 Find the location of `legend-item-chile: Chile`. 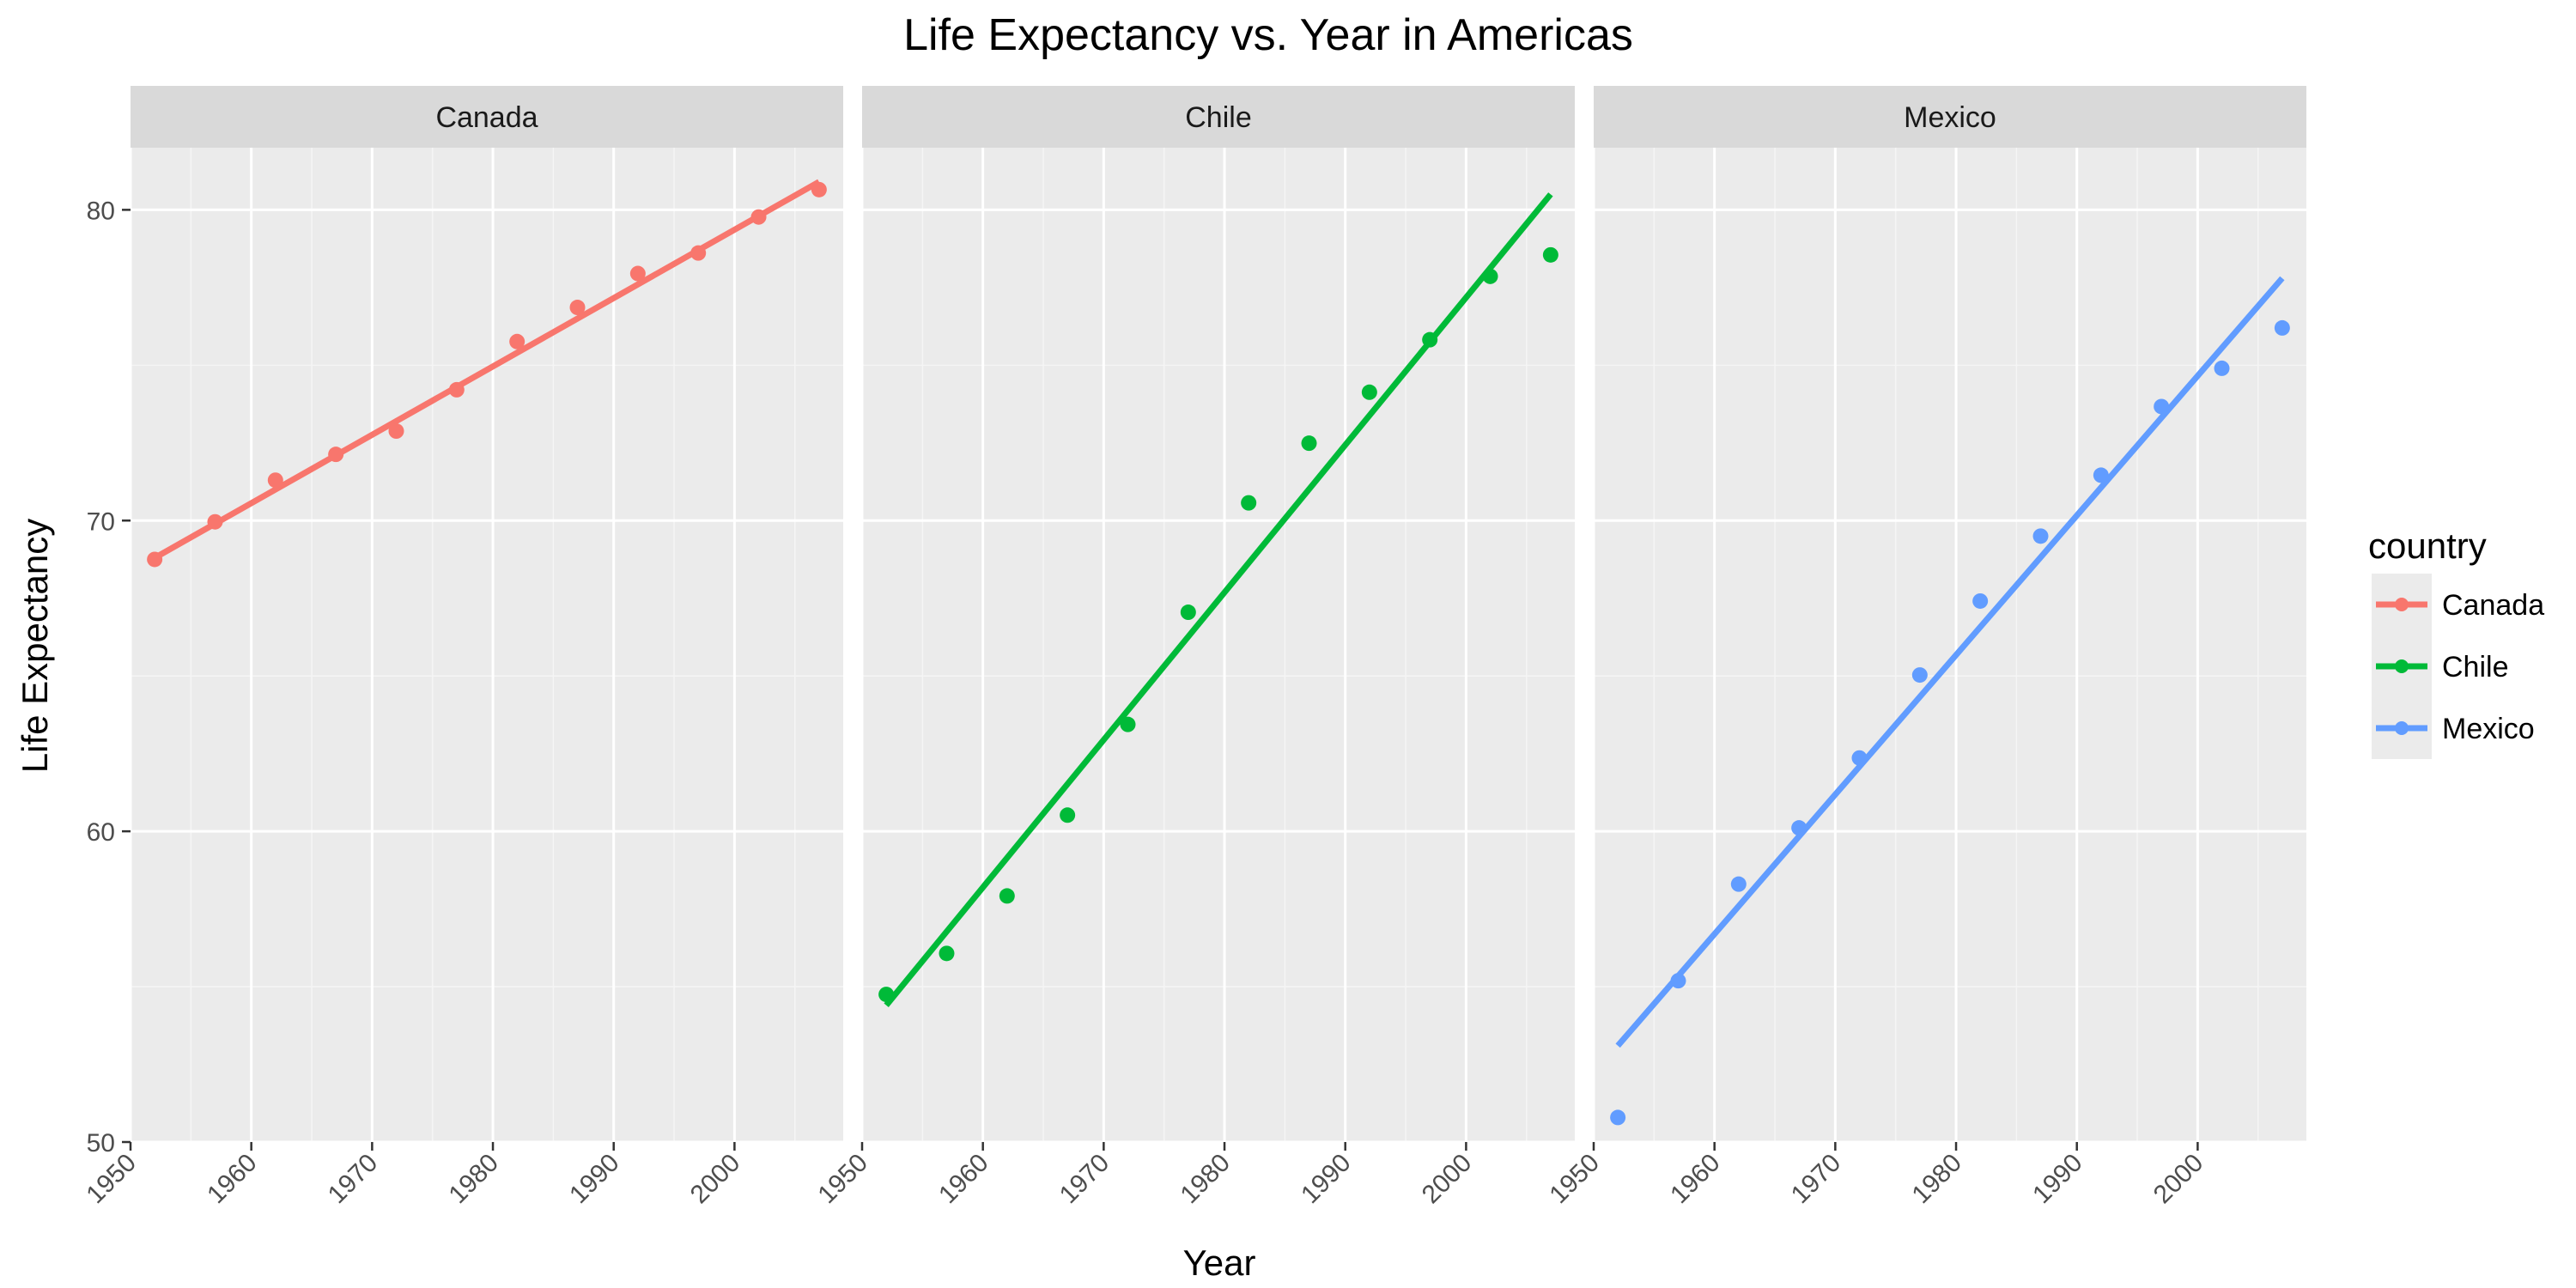

legend-item-chile: Chile is located at coordinates (2440, 666).